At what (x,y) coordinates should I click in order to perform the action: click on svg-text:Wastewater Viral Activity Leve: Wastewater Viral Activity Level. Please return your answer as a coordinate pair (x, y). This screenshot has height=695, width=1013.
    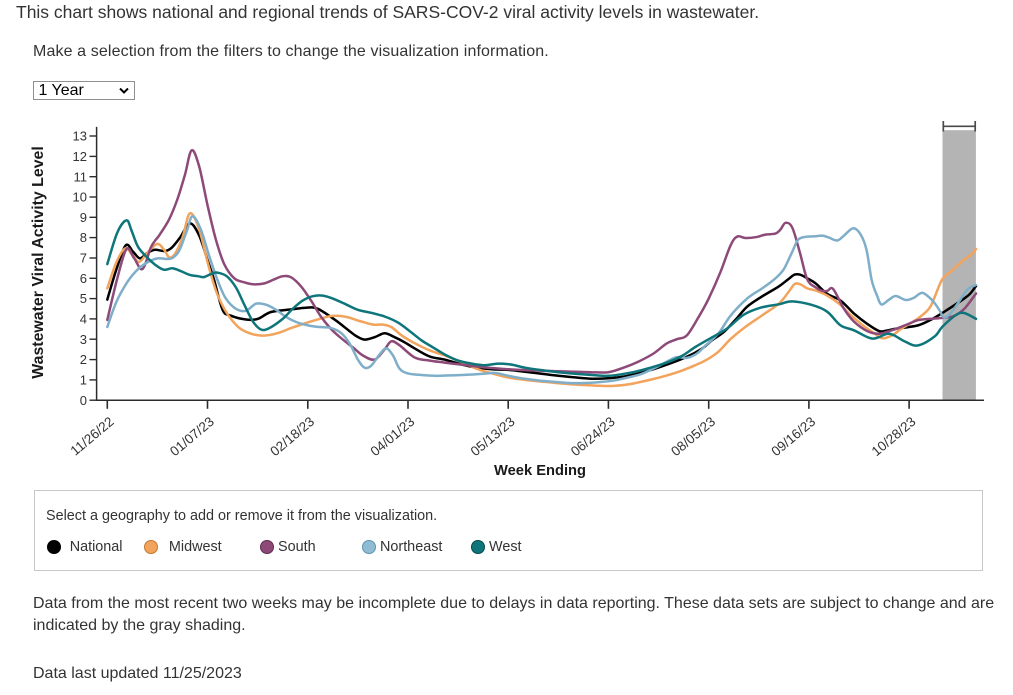
    Looking at the image, I should click on (38, 262).